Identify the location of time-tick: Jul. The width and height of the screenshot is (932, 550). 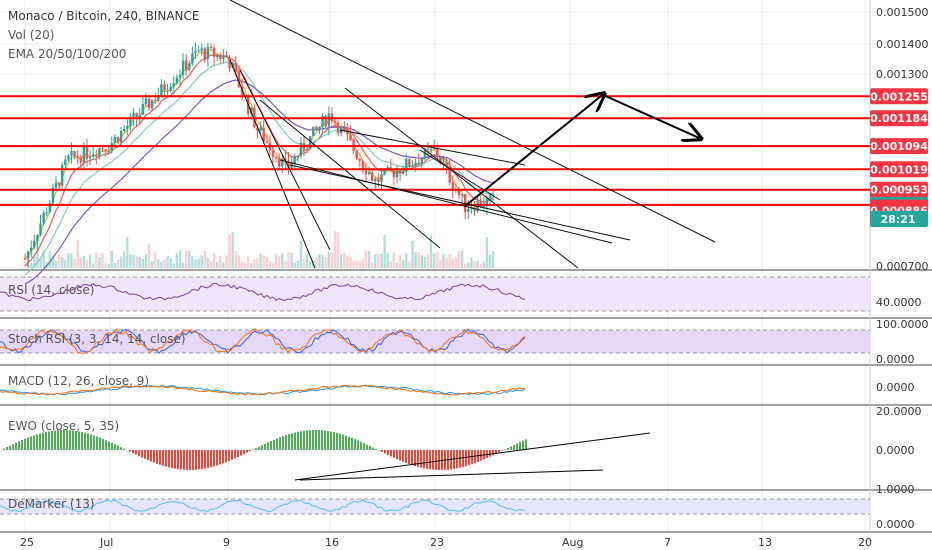
(106, 542).